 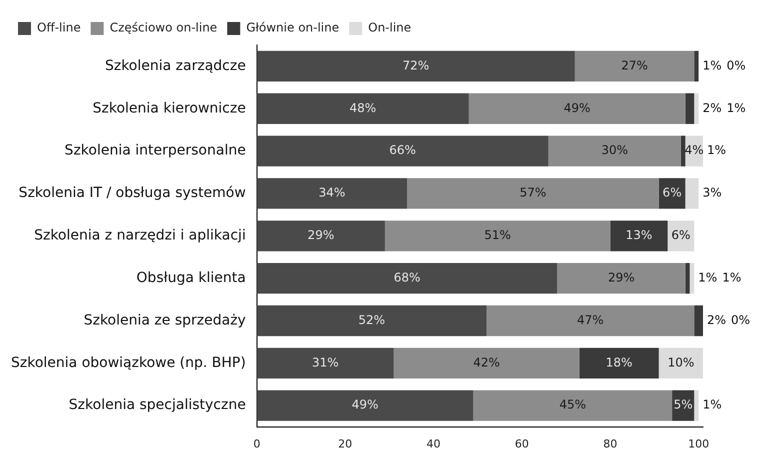 What do you see at coordinates (140, 236) in the screenshot?
I see `y-tick-label: Szkolenia z narzędzi i aplikacji` at bounding box center [140, 236].